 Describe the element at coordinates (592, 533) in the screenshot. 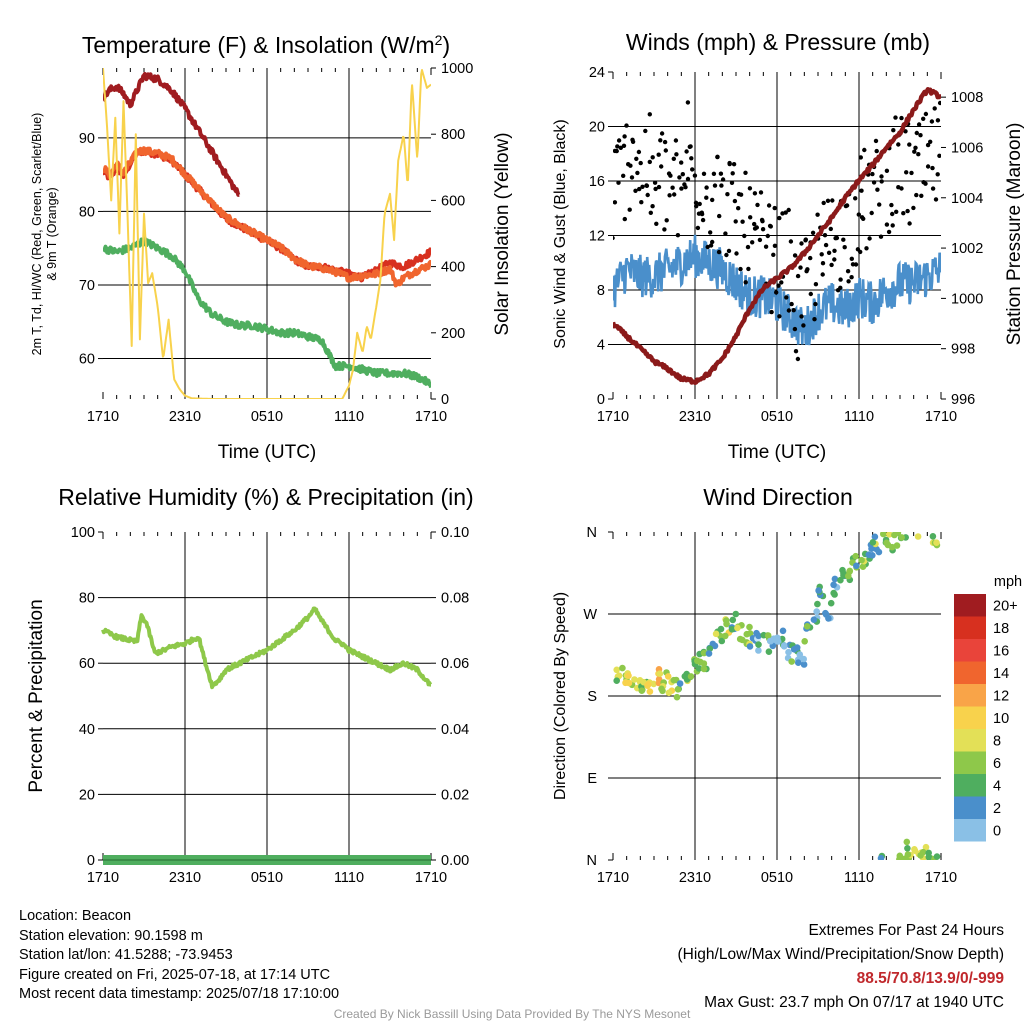

I see `wdir-y-tick-label: N` at that location.